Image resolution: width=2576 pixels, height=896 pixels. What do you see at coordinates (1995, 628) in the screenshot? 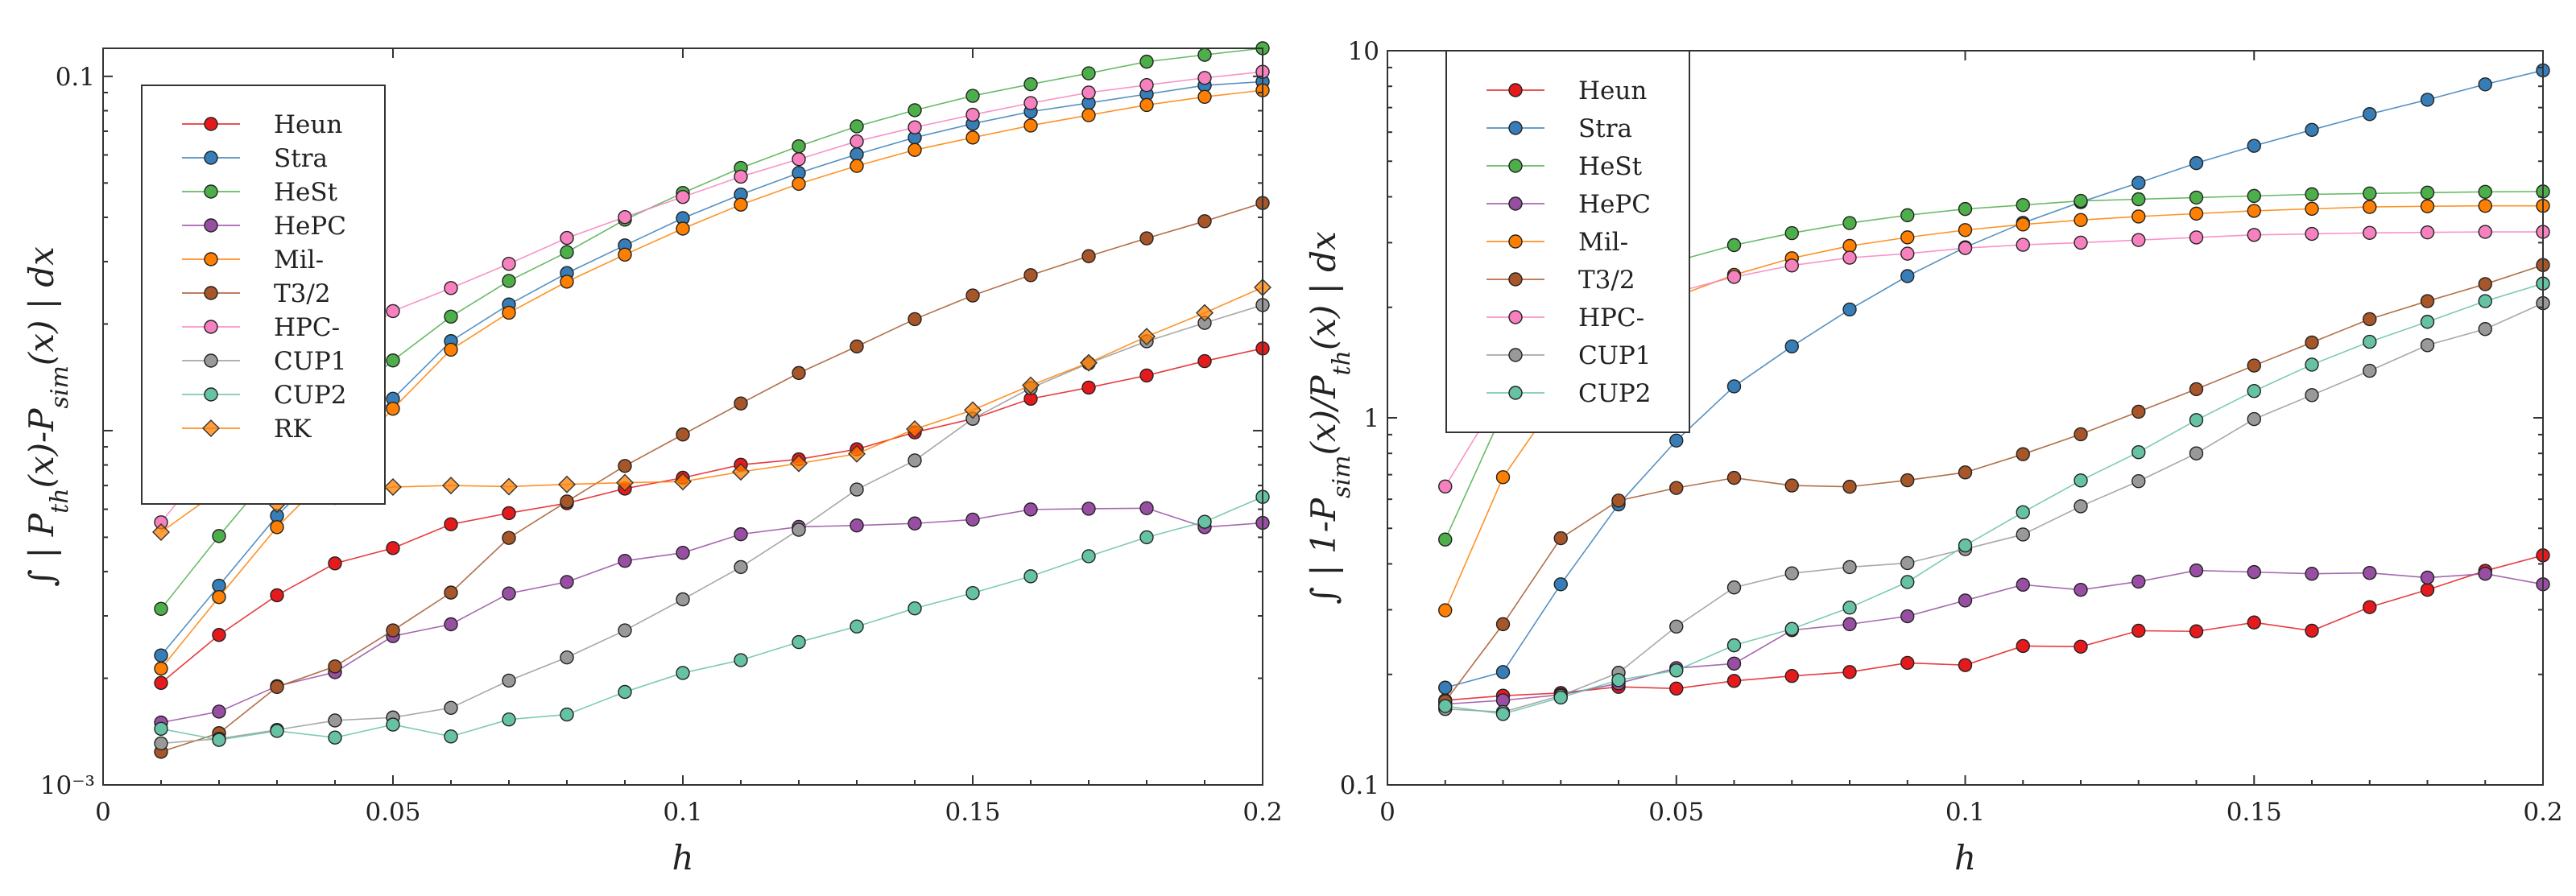
I see `series-line` at bounding box center [1995, 628].